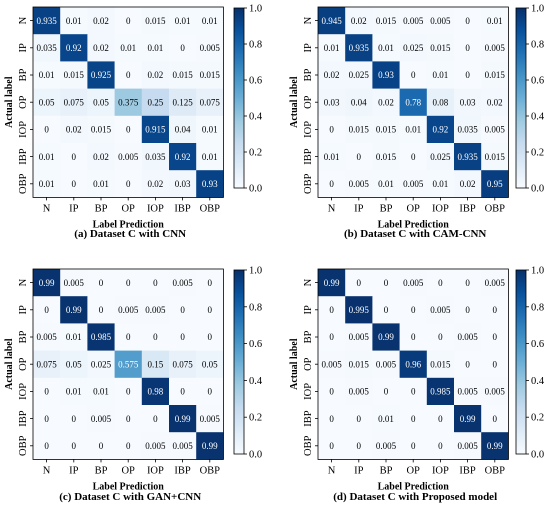  Describe the element at coordinates (332, 208) in the screenshot. I see `x-tick-label: N` at that location.